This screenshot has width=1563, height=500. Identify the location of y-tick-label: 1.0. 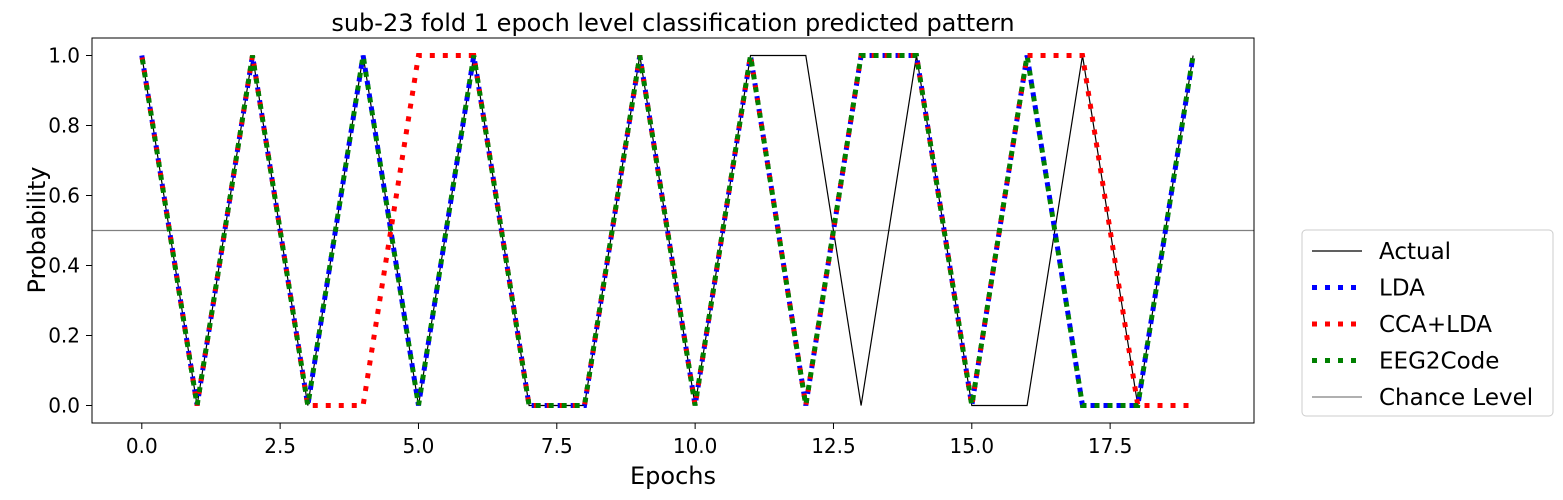
(64, 56).